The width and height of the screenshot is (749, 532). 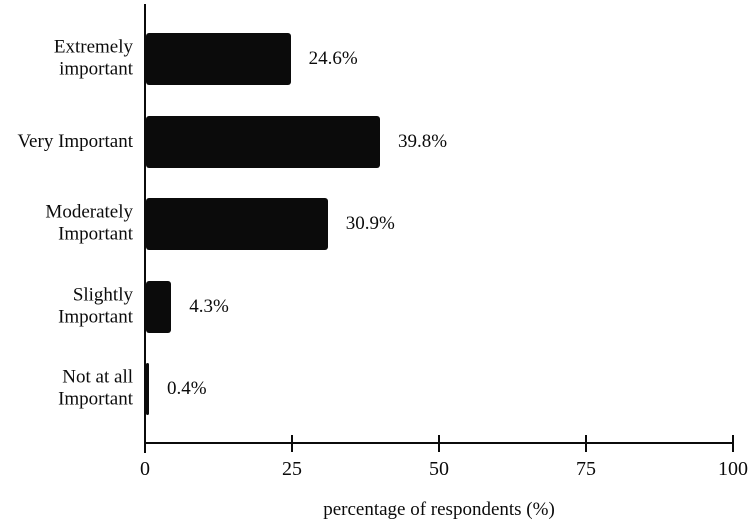 What do you see at coordinates (370, 223) in the screenshot?
I see `value-label: 30.9%` at bounding box center [370, 223].